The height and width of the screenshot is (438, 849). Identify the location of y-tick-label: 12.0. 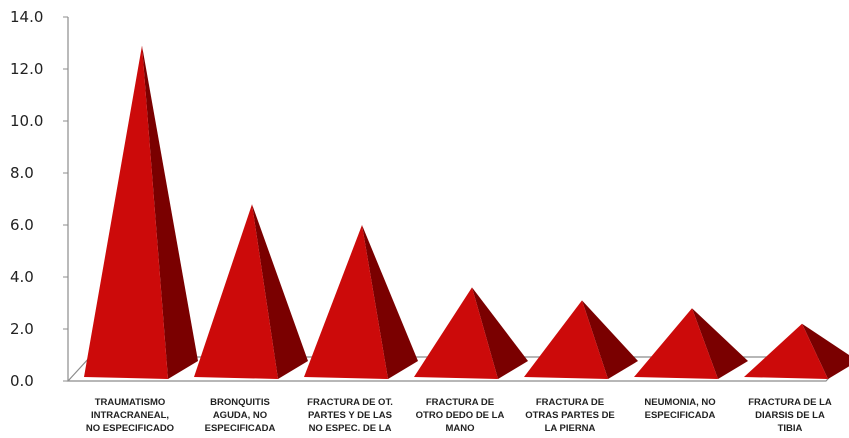
(26, 69).